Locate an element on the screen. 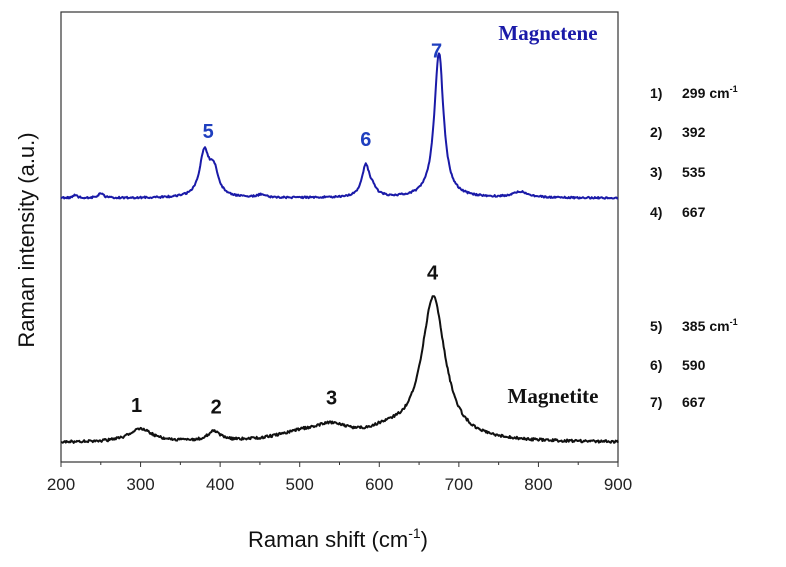 The image size is (786, 567). peak-list-value: 299 cm-1 is located at coordinates (710, 92).